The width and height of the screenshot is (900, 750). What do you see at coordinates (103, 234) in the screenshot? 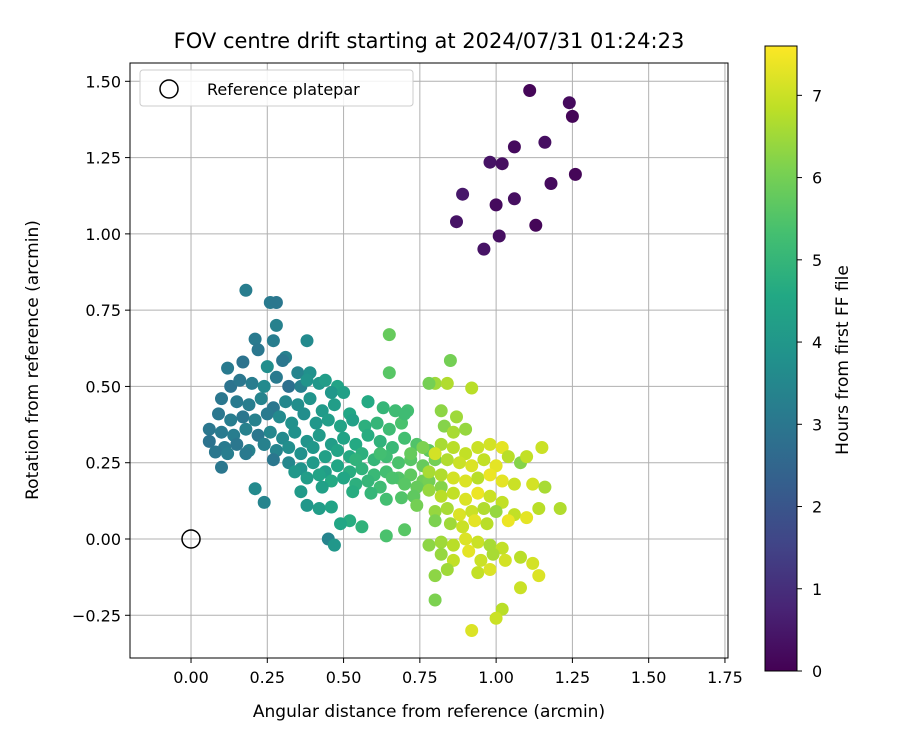
I see `y-tick-label: 1.00` at bounding box center [103, 234].